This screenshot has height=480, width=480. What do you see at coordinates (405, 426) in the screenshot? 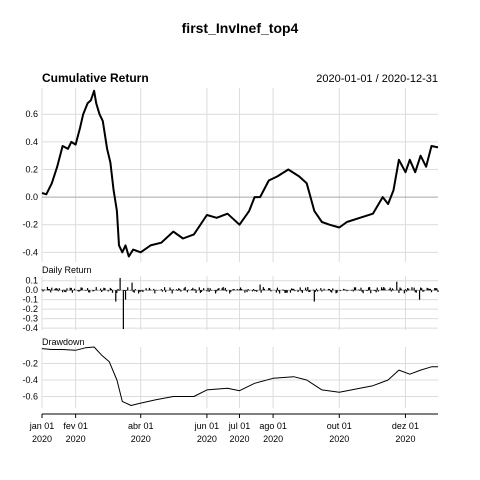
I see `x-tick-month-label: dez 01` at bounding box center [405, 426].